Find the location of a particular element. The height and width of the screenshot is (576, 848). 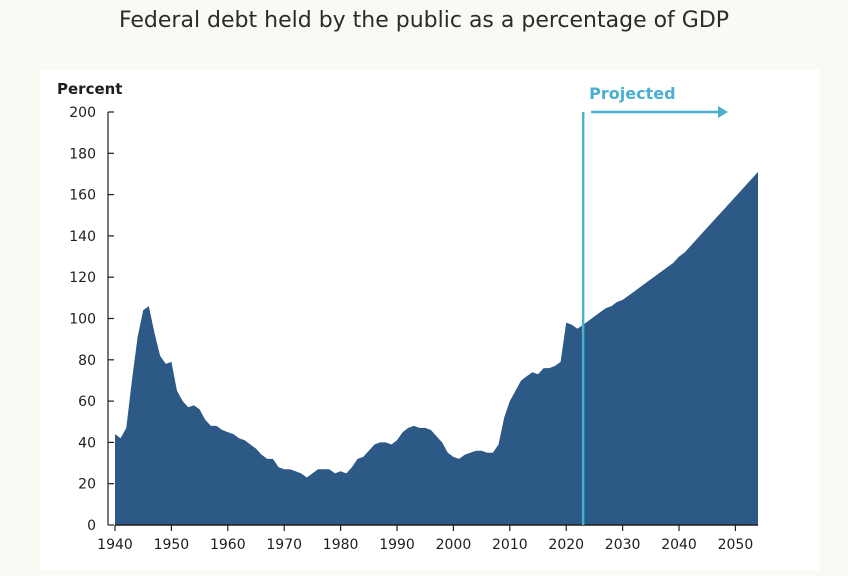

x-tick-label-2050: 2050 is located at coordinates (736, 545).